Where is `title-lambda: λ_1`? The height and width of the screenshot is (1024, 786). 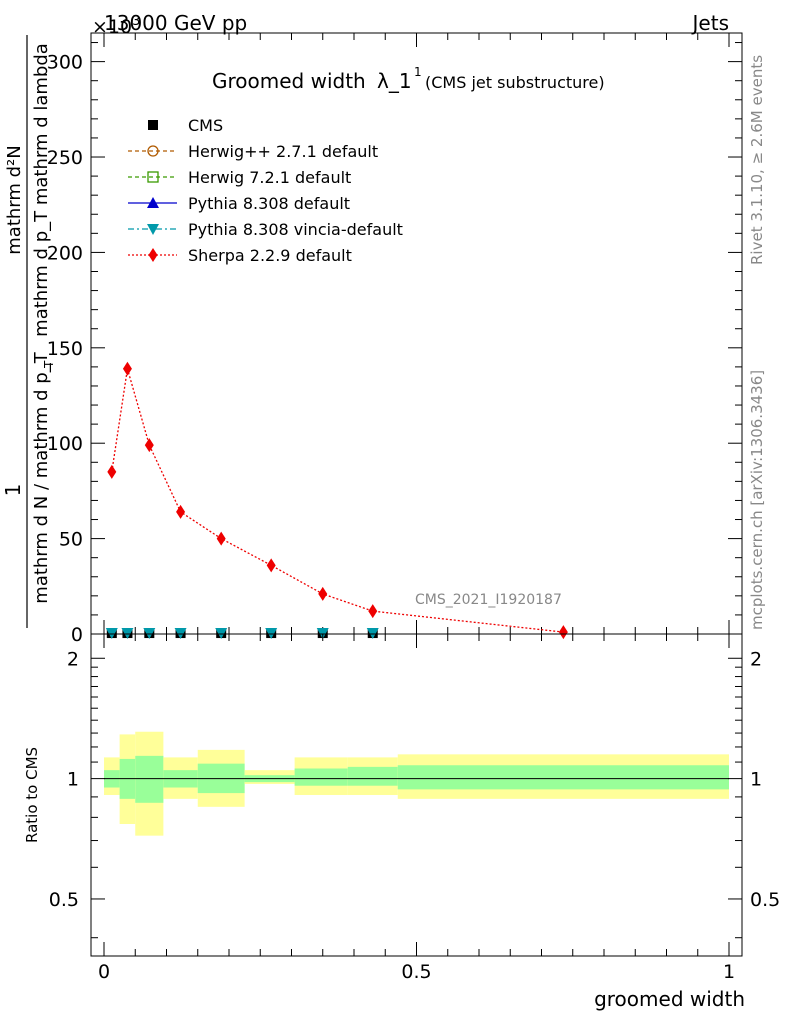 title-lambda: λ_1 is located at coordinates (394, 81).